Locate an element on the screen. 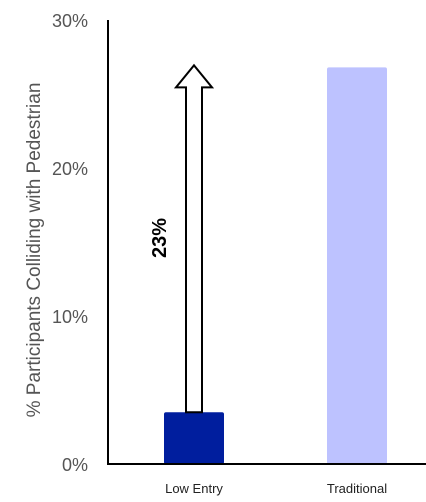 The image size is (426, 502). y-tick-label: 10% is located at coordinates (70, 317).